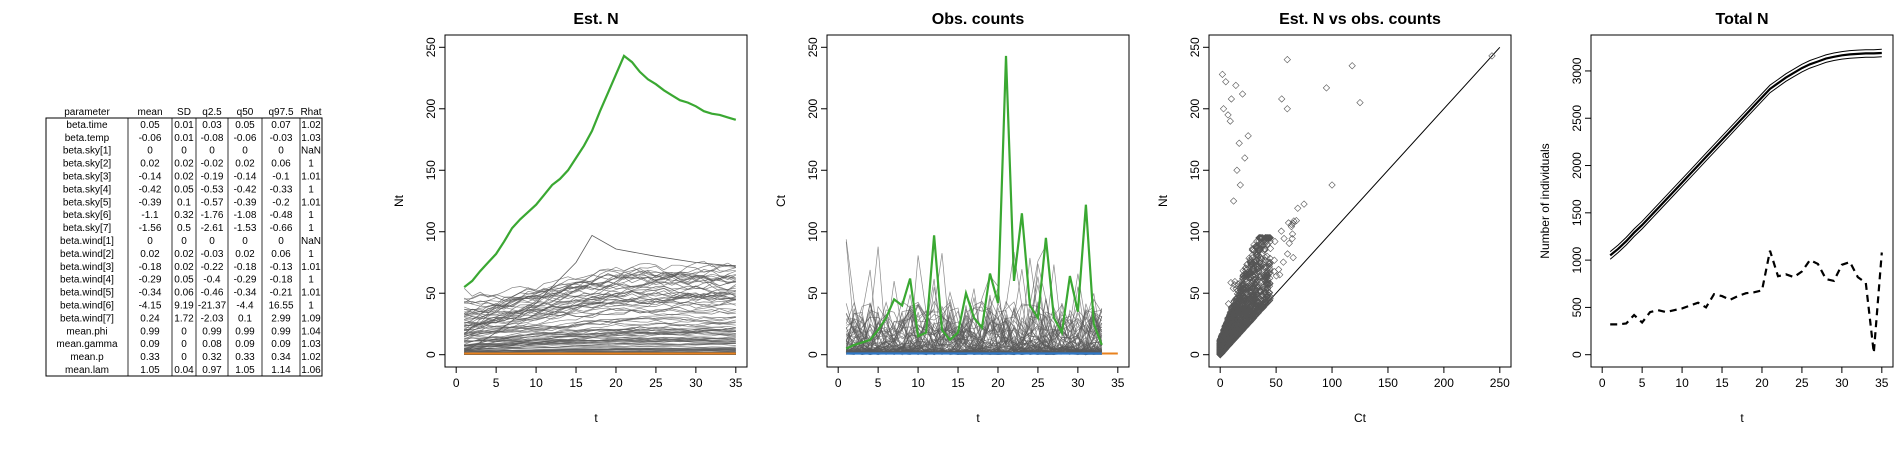 The image size is (1900, 450). What do you see at coordinates (245, 344) in the screenshot?
I see `table-cell: 0.09` at bounding box center [245, 344].